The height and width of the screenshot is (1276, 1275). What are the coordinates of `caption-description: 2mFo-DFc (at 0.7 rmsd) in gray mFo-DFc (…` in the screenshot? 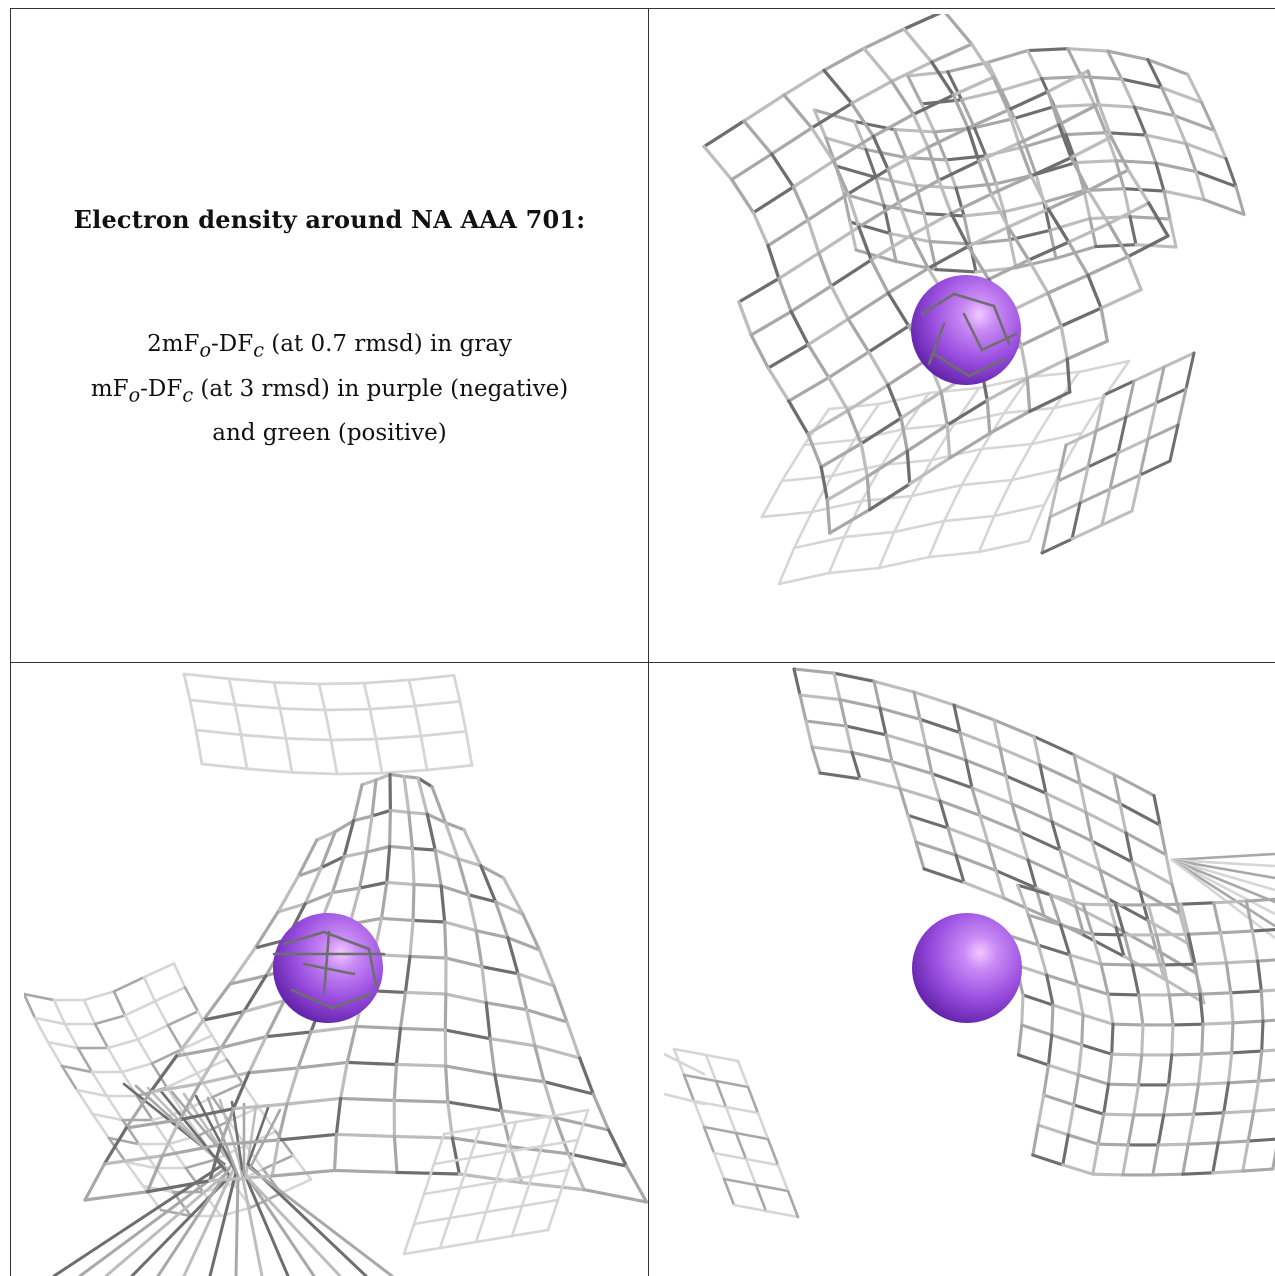 It's located at (329, 388).